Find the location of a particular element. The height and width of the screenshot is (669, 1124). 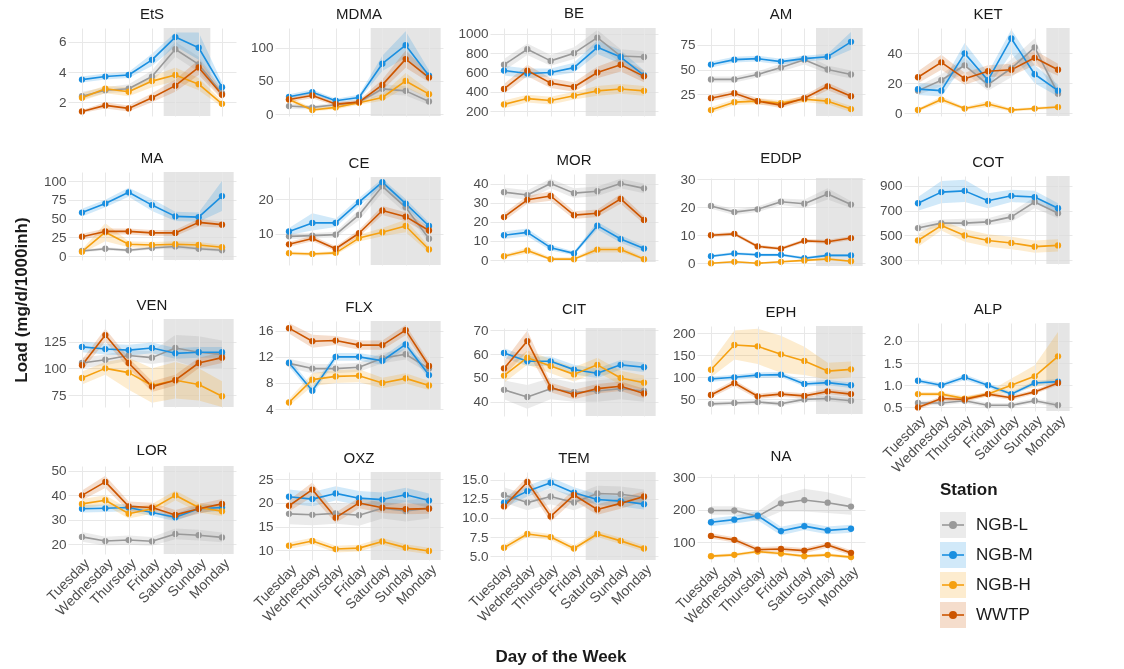

y-tick-label: 12.5 is located at coordinates (475, 499).